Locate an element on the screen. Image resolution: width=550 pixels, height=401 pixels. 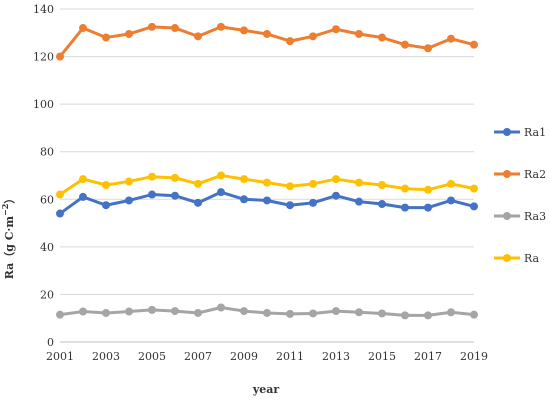
y-tick-label: 0 is located at coordinates (50, 342).